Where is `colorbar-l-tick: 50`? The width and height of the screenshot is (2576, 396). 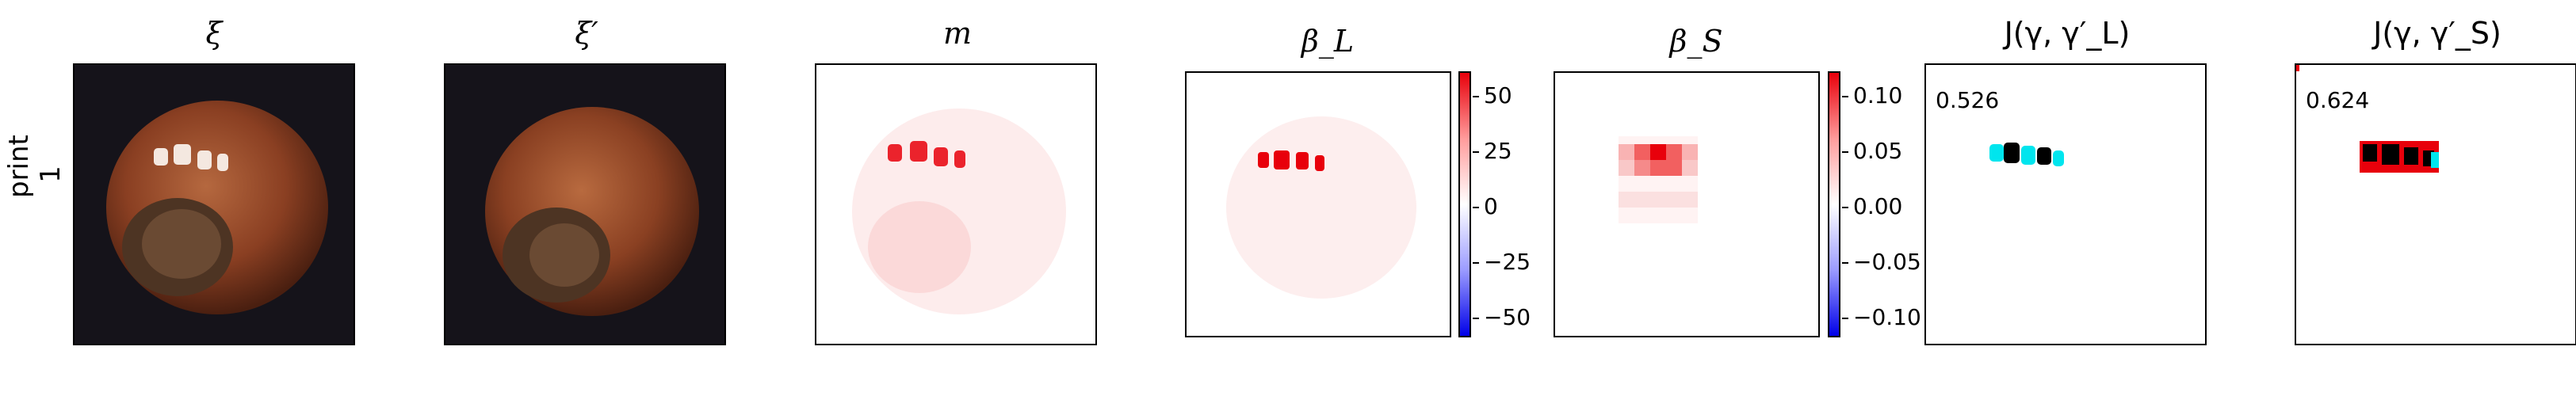
colorbar-l-tick: 50 is located at coordinates (1492, 95).